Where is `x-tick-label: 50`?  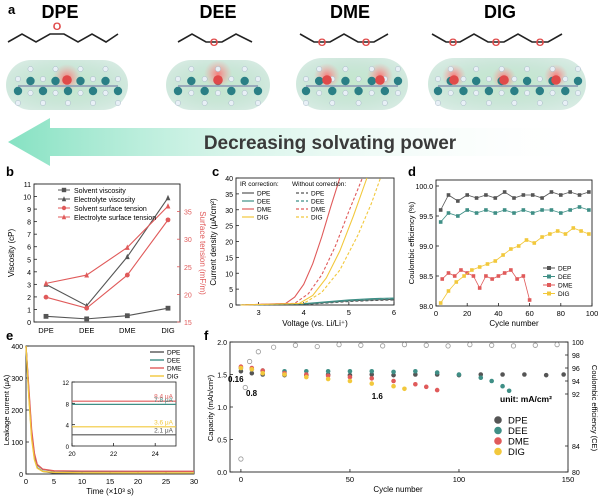 x-tick-label: 50 is located at coordinates (350, 479).